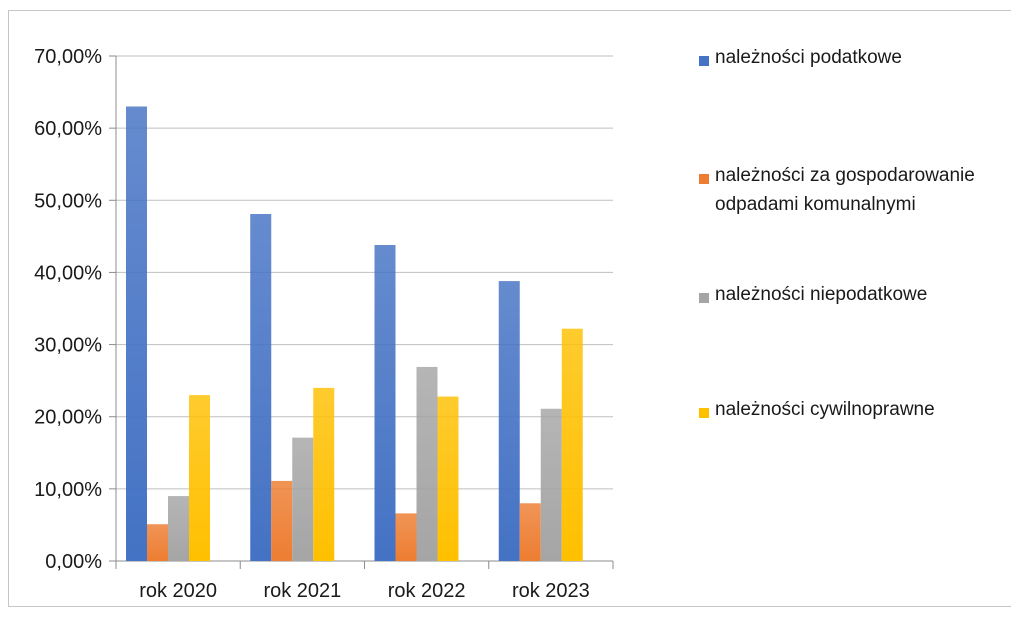 This screenshot has height=620, width=1011. Describe the element at coordinates (572, 444) in the screenshot. I see `bar-4-rok-2023` at that location.